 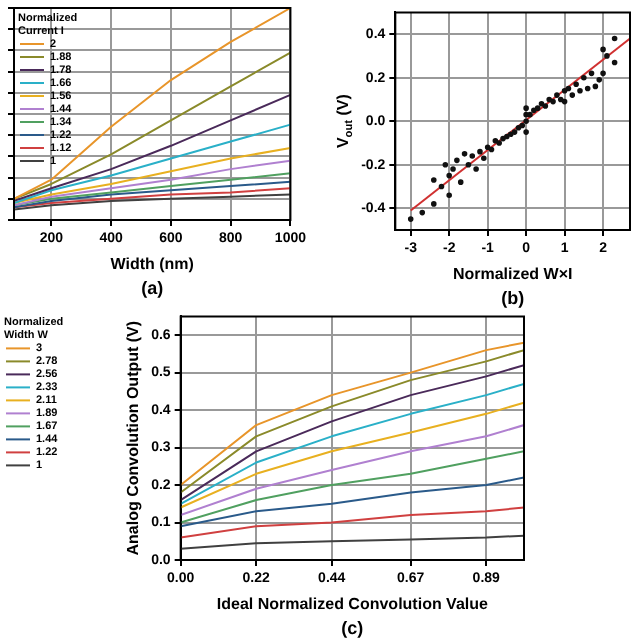 I want to click on x-axis-title: Normalized W×I, so click(x=512, y=273).